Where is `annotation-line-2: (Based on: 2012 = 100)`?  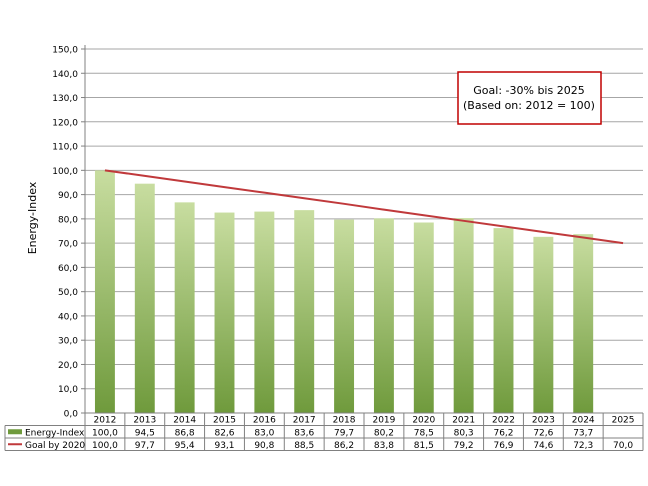
annotation-line-2: (Based on: 2012 = 100) is located at coordinates (529, 105).